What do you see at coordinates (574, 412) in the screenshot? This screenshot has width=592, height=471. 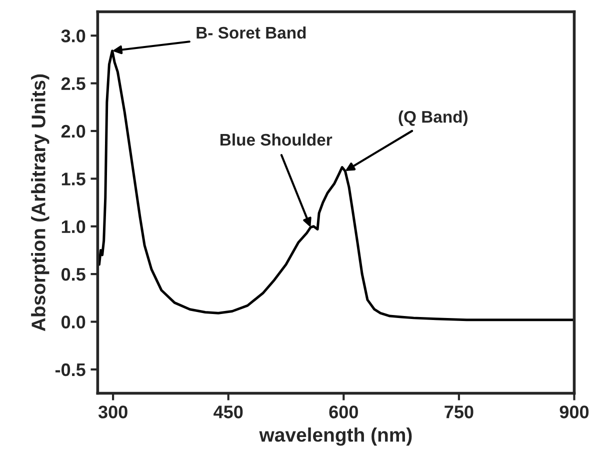 I see `x-tick-label: 900` at bounding box center [574, 412].